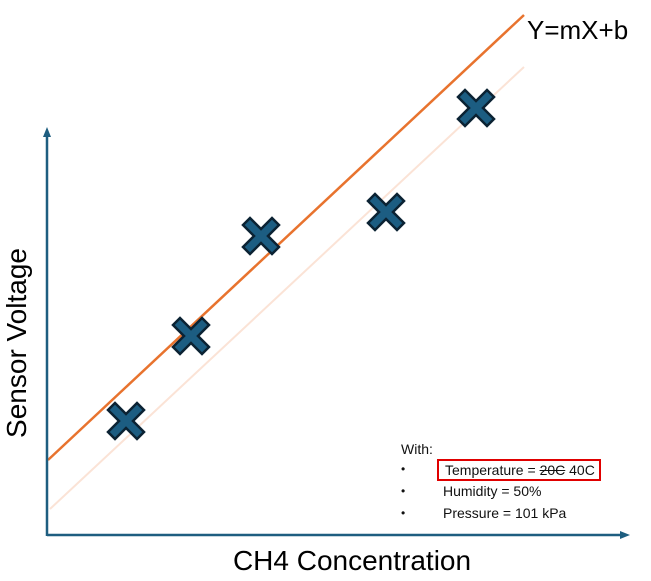 The width and height of the screenshot is (651, 581). Describe the element at coordinates (505, 513) in the screenshot. I see `pressure-text: Pressure = 101 kPa` at that location.